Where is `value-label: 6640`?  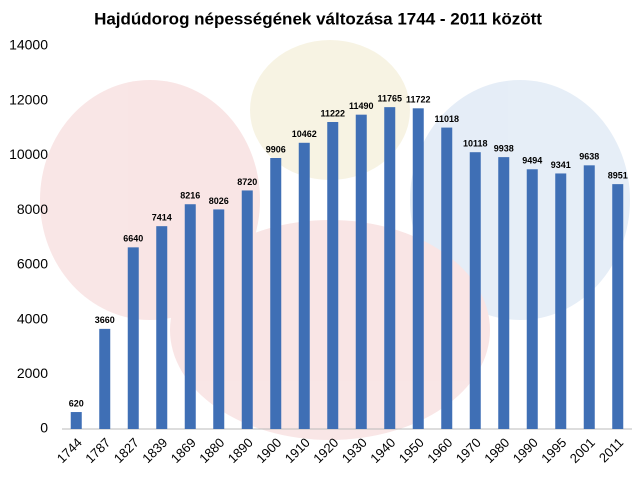 value-label: 6640 is located at coordinates (133, 239).